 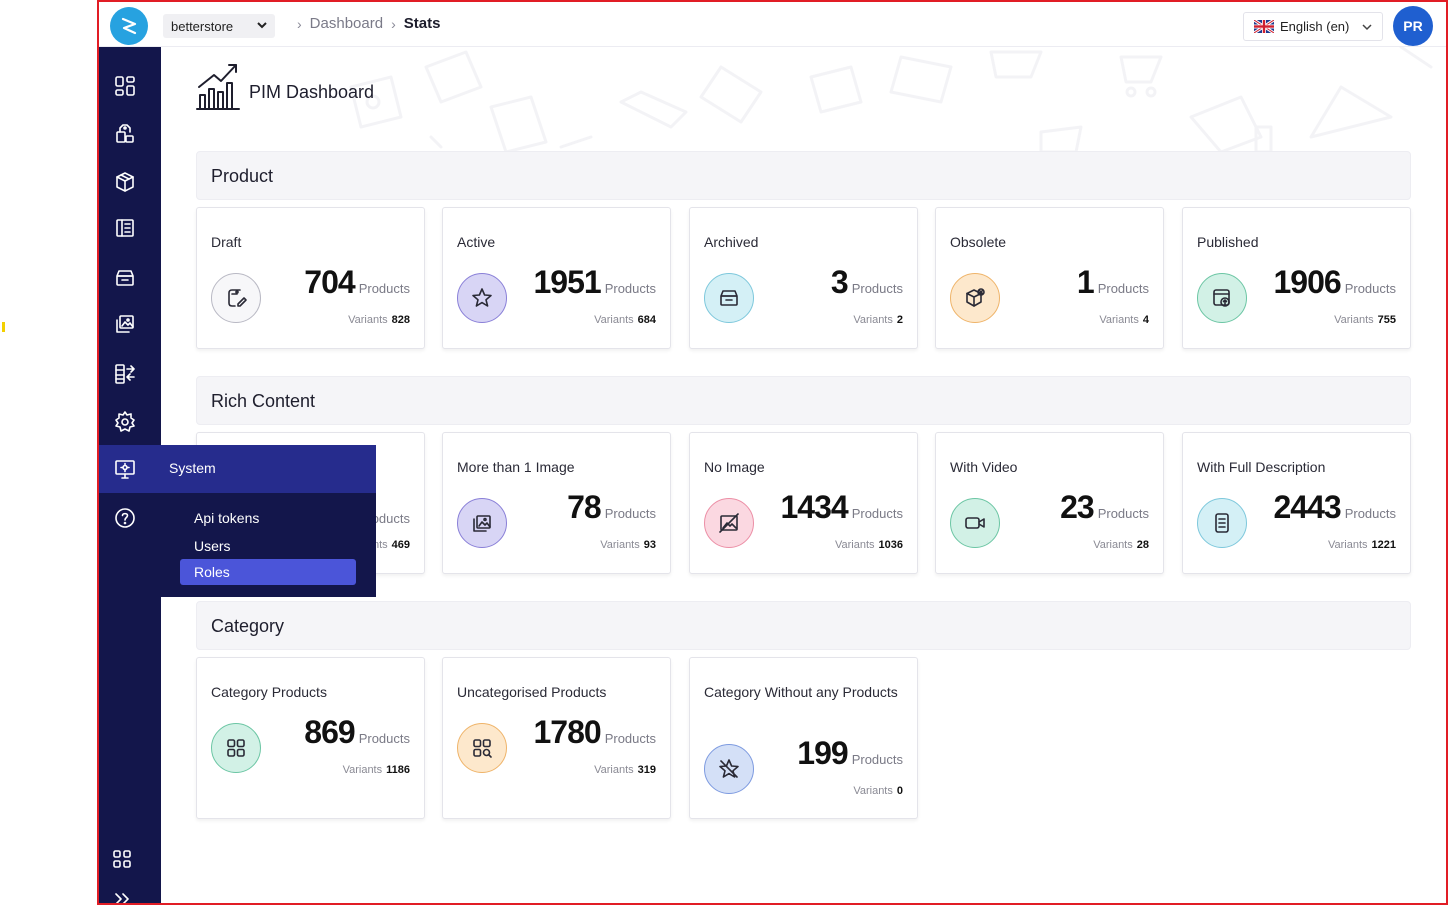 What do you see at coordinates (122, 894) in the screenshot?
I see `expand-icon` at bounding box center [122, 894].